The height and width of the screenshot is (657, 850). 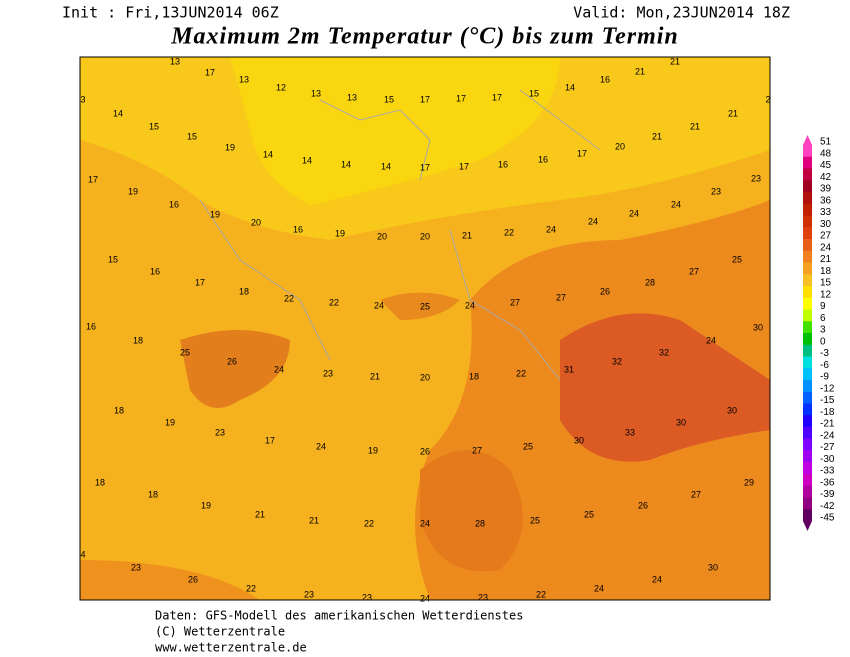 What do you see at coordinates (826, 212) in the screenshot?
I see `colorbar-label: 33` at bounding box center [826, 212].